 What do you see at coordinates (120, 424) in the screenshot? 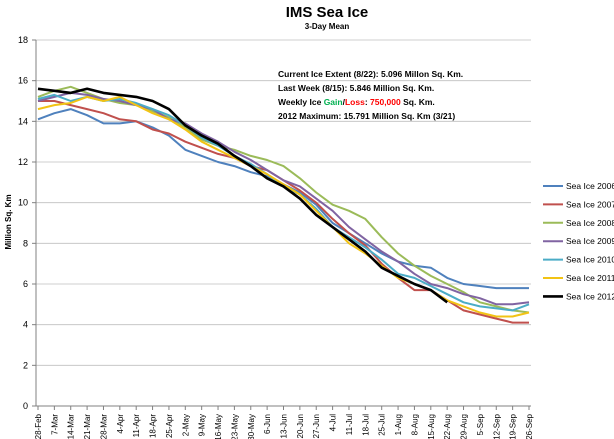
I see `x-tick-label: 4-Apr` at bounding box center [120, 424].